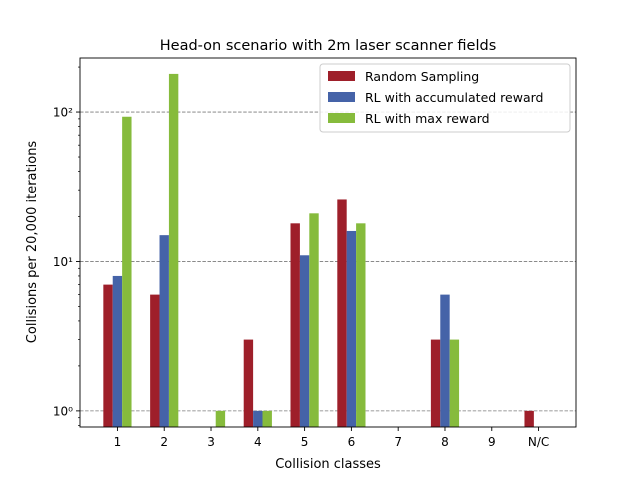 The width and height of the screenshot is (640, 480). What do you see at coordinates (63, 411) in the screenshot?
I see `y-tick-label: 10⁰` at bounding box center [63, 411].